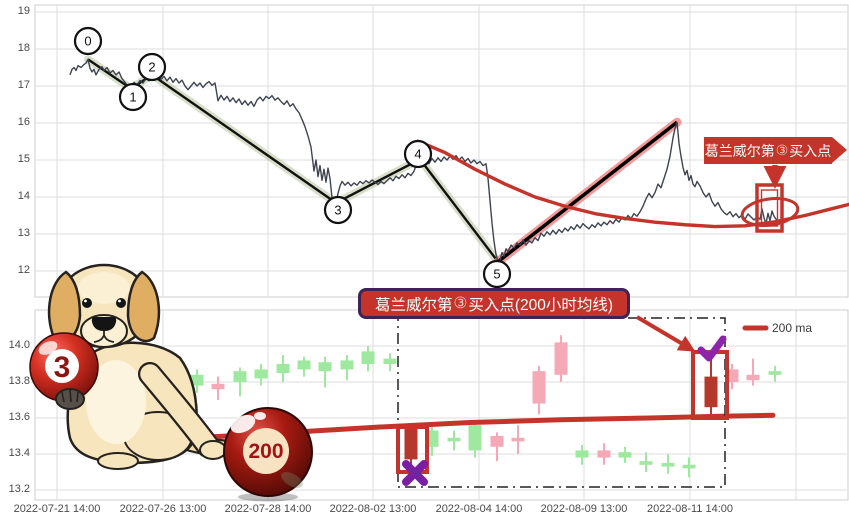  I want to click on banner-text-pre: 葛兰威尔第, so click(739, 150).